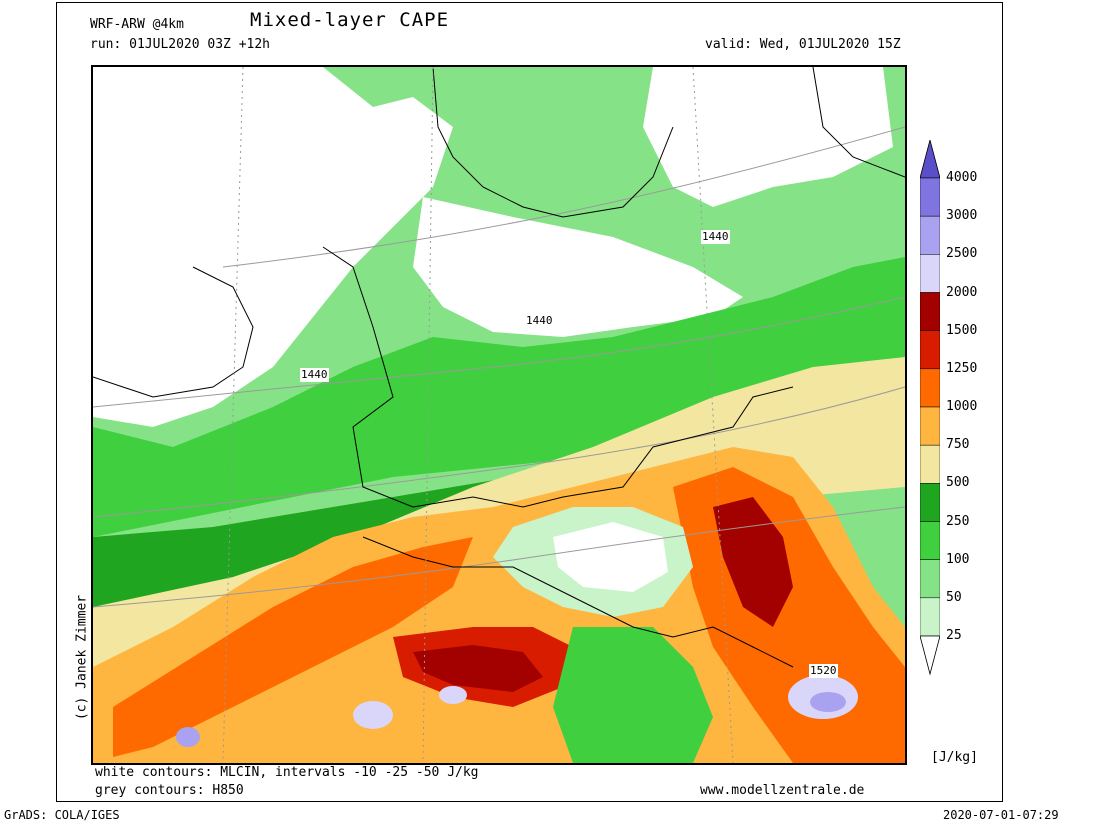 This screenshot has width=1100, height=825. I want to click on colorbar-tick-label: 500, so click(958, 483).